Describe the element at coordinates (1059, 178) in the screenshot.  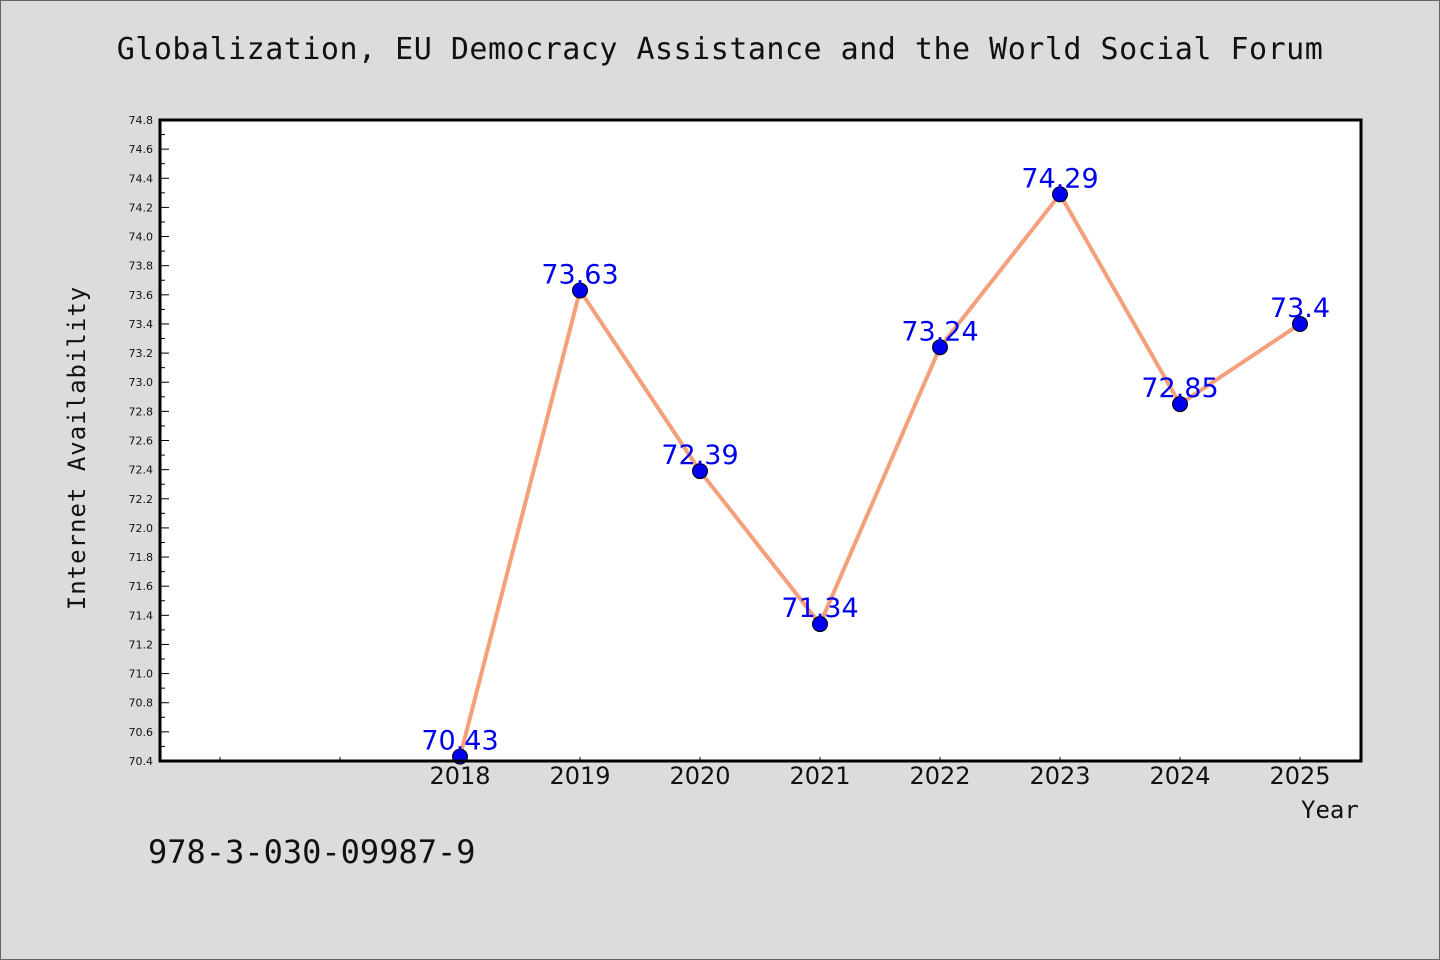
I see `data-label: 74.29` at that location.